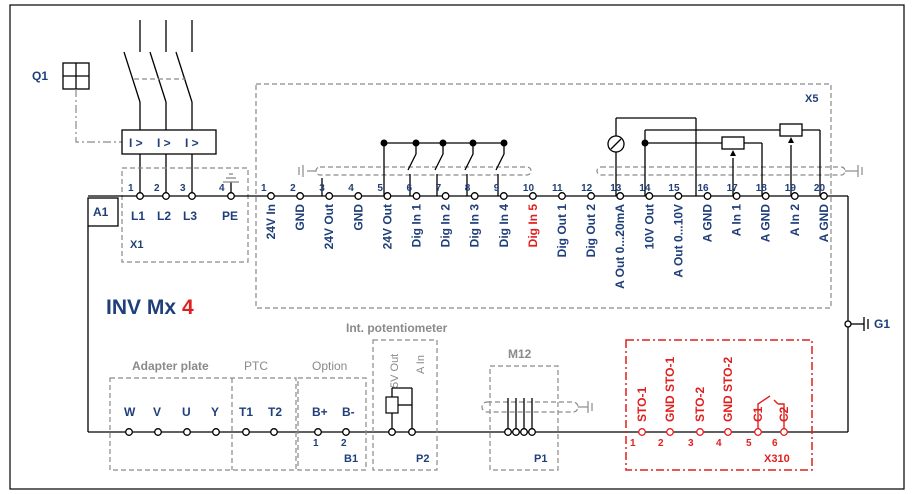  Describe the element at coordinates (795, 220) in the screenshot. I see `x5-terminal-label-19: A In 2` at that location.